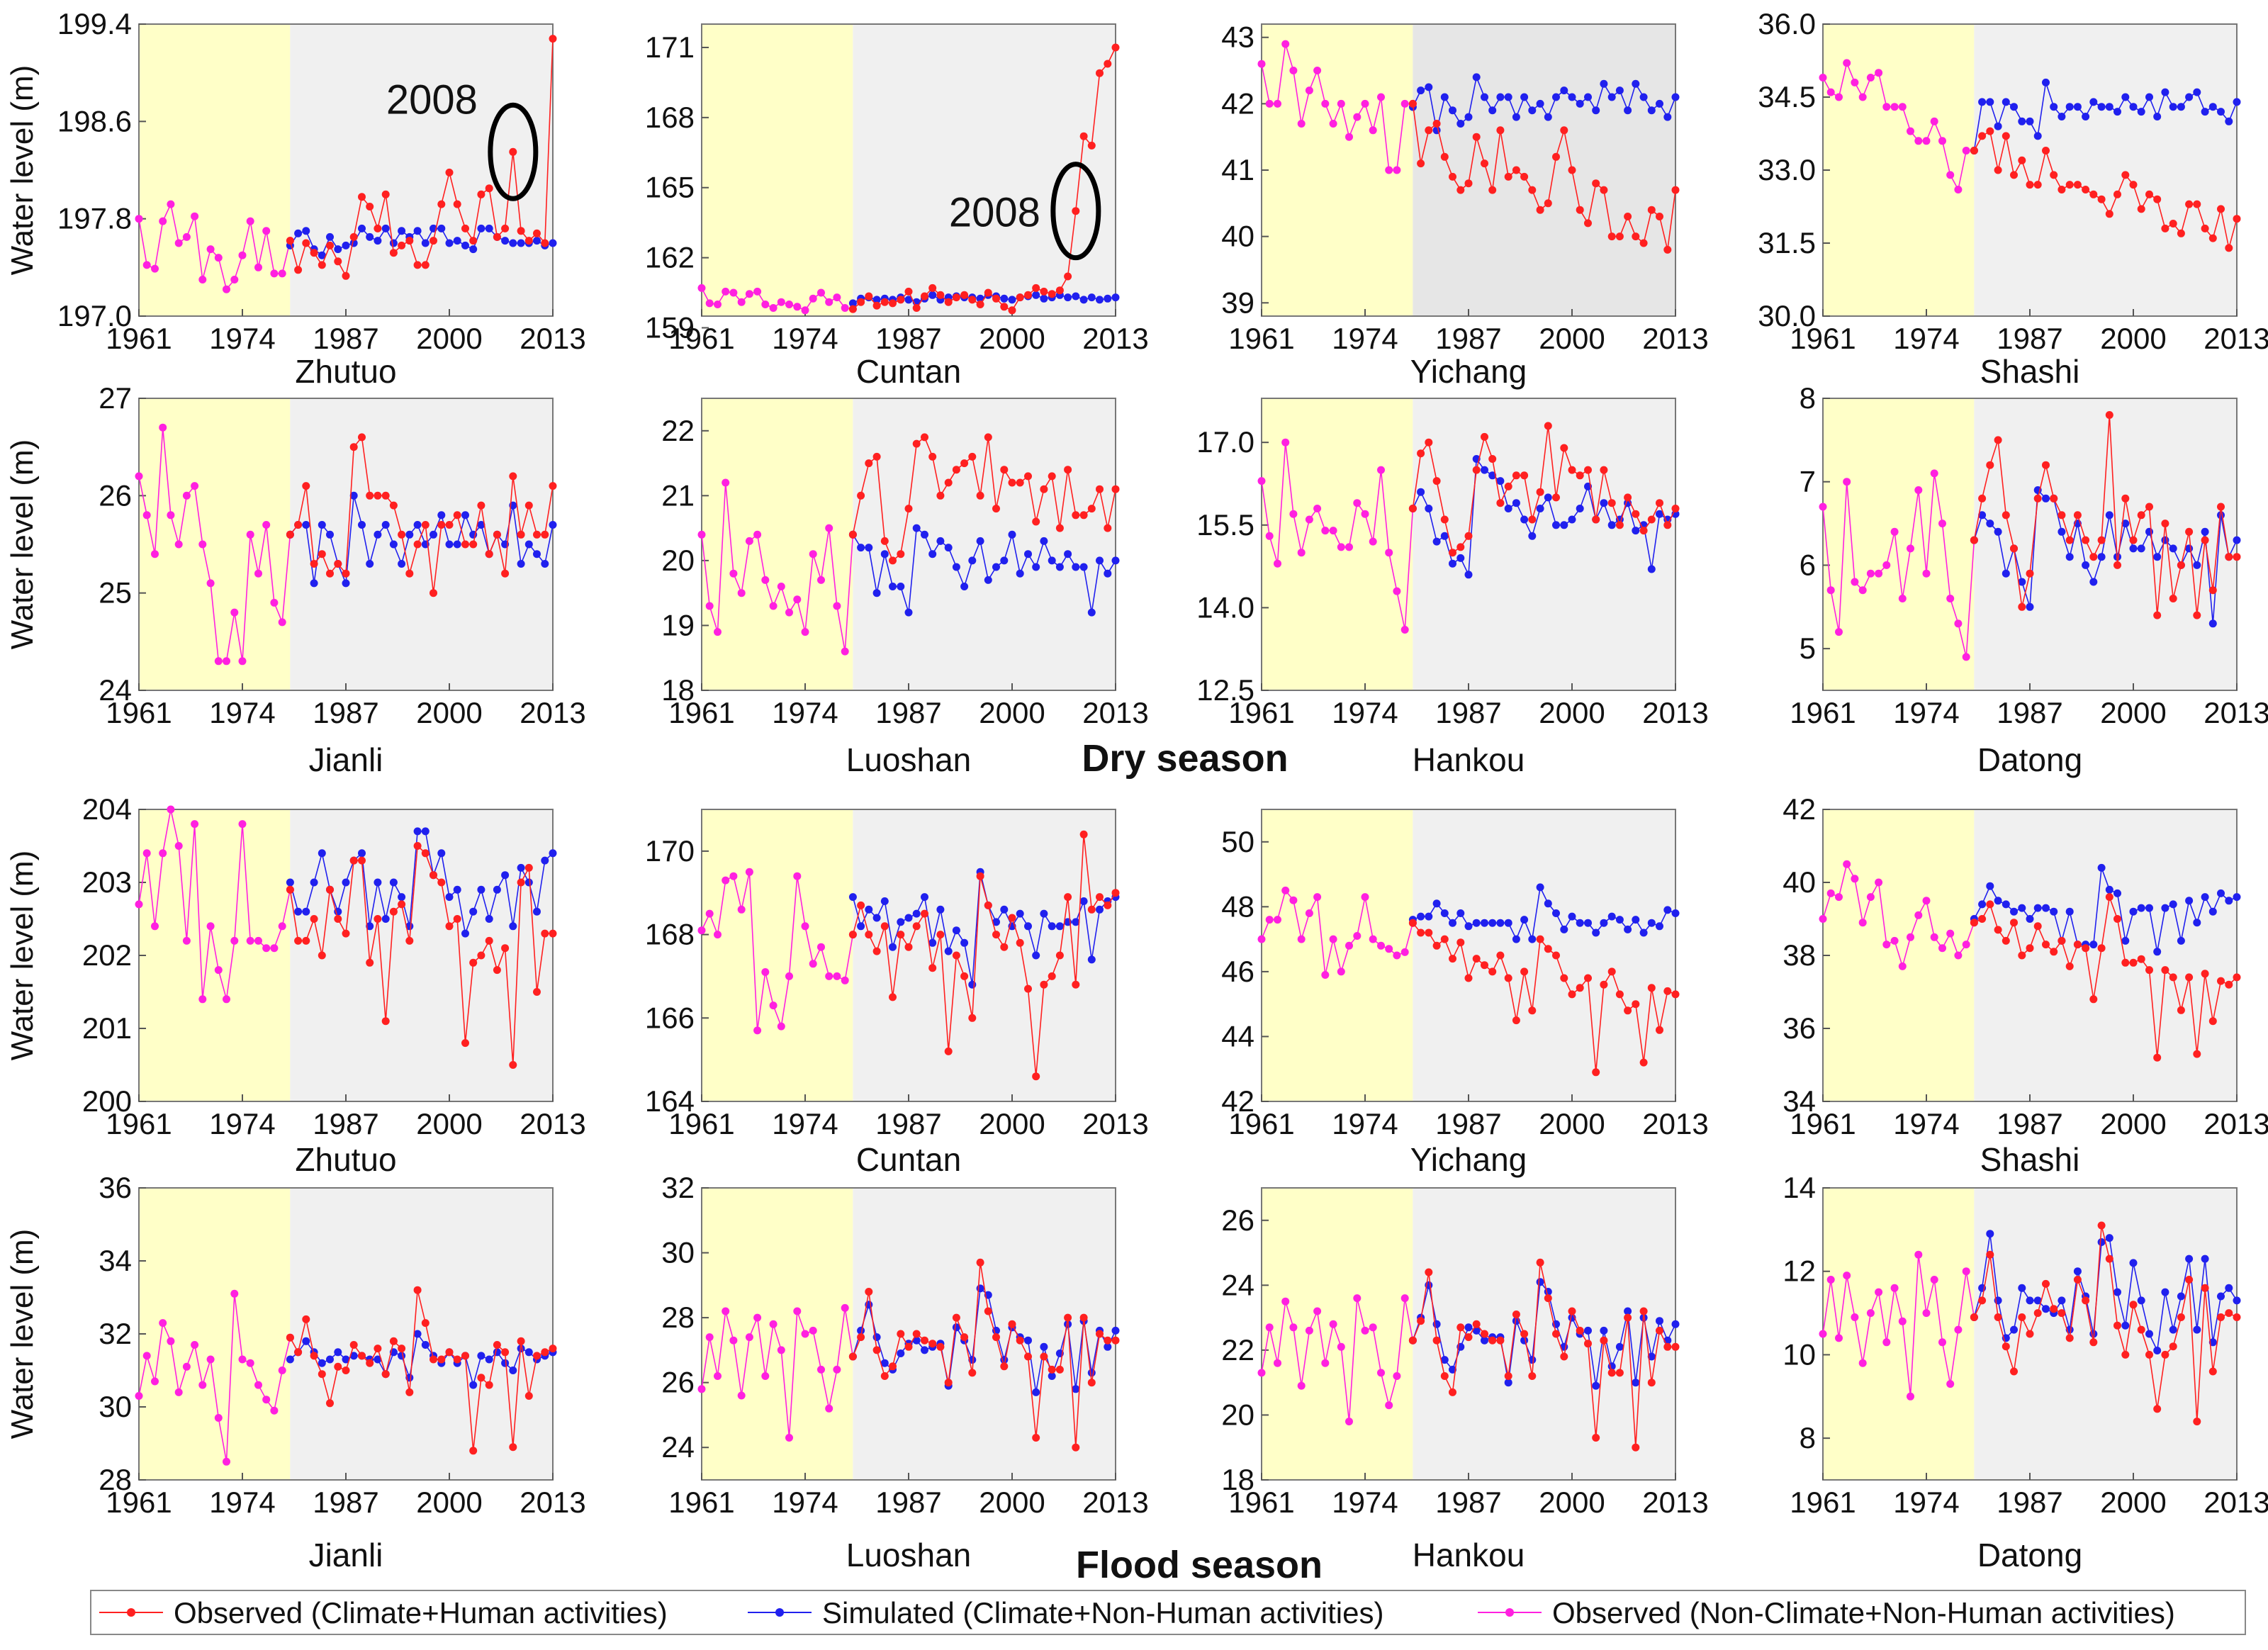  Describe the element at coordinates (777, 955) in the screenshot. I see `baseline-period-shade` at that location.